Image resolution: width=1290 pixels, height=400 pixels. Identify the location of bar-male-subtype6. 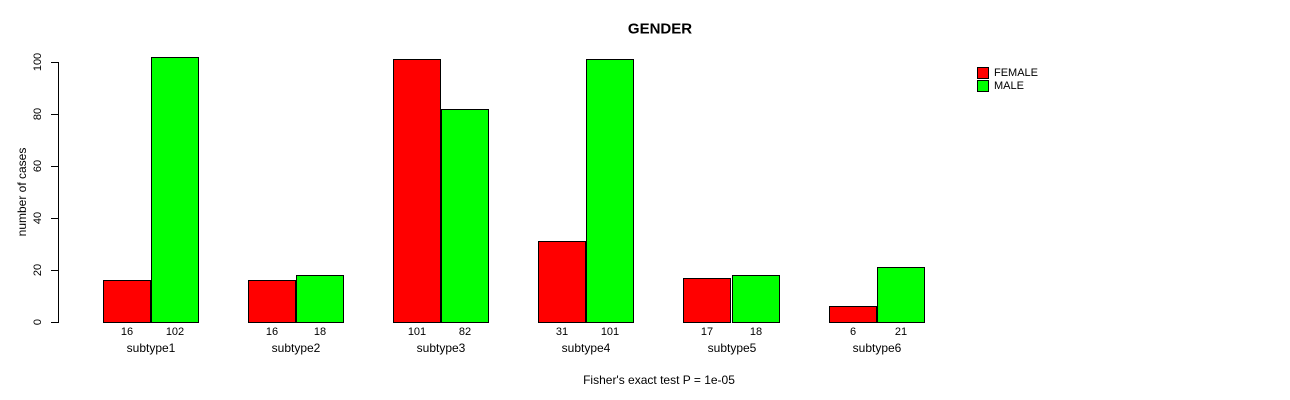
(901, 295).